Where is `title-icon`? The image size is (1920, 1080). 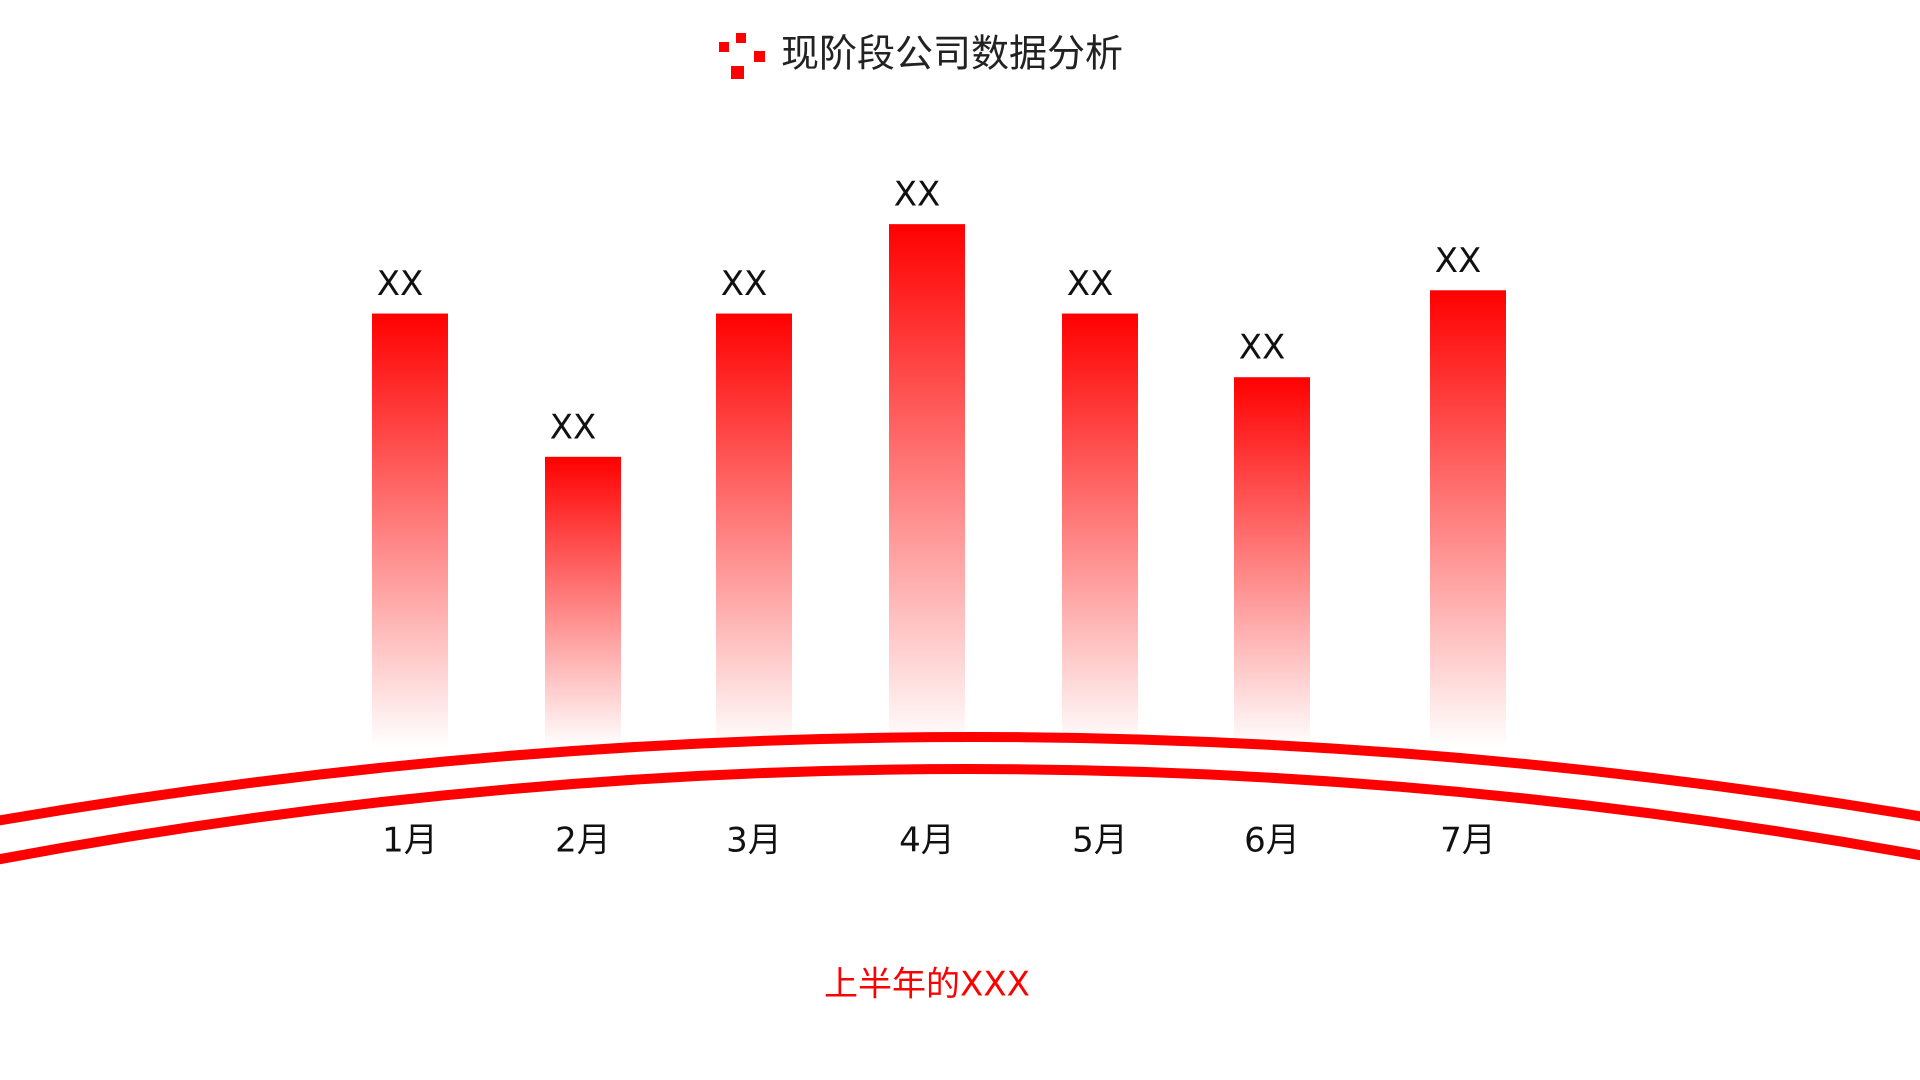
title-icon is located at coordinates (742, 56).